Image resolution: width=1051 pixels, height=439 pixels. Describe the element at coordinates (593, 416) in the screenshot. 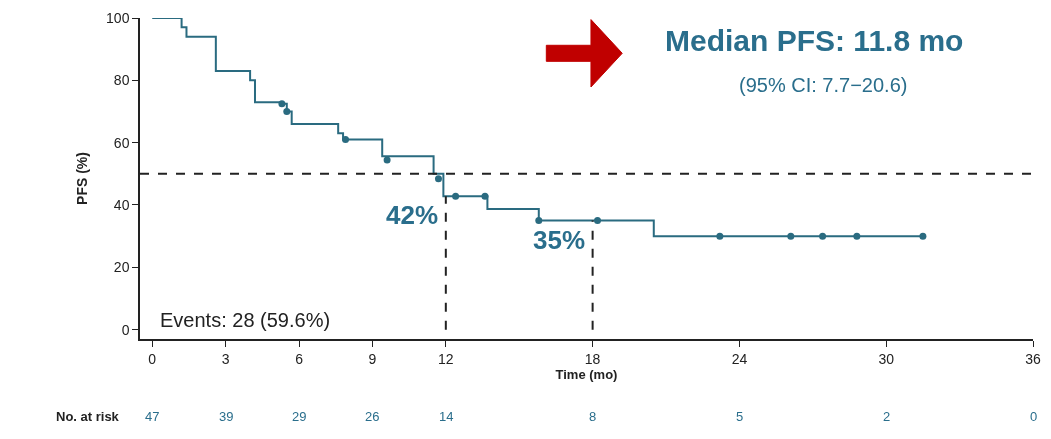

I see `text: 8` at that location.